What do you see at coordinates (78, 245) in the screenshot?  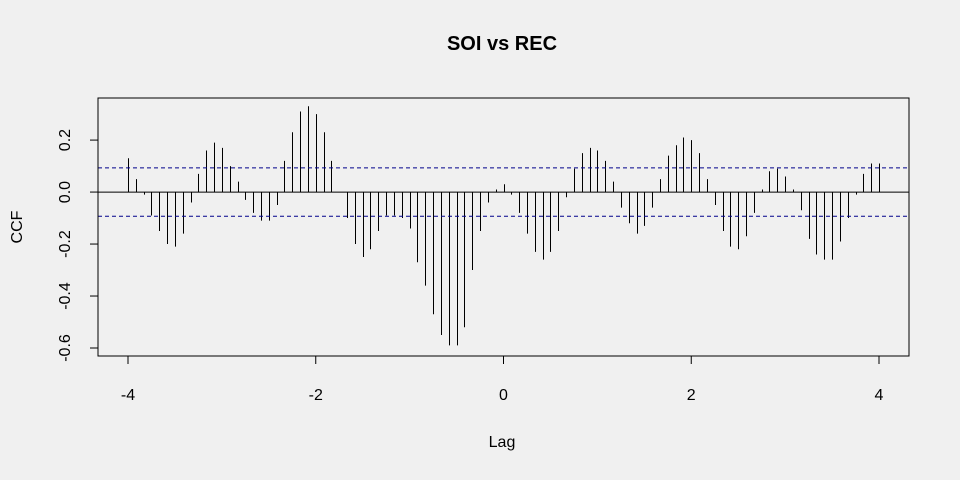 I see `y-axis: -0.6 -0.4 -0.2 0.0 0.2` at bounding box center [78, 245].